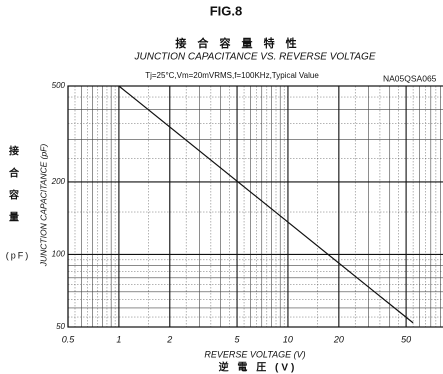 This screenshot has width=443, height=374. I want to click on x-tick-label: 0.5, so click(69, 339).